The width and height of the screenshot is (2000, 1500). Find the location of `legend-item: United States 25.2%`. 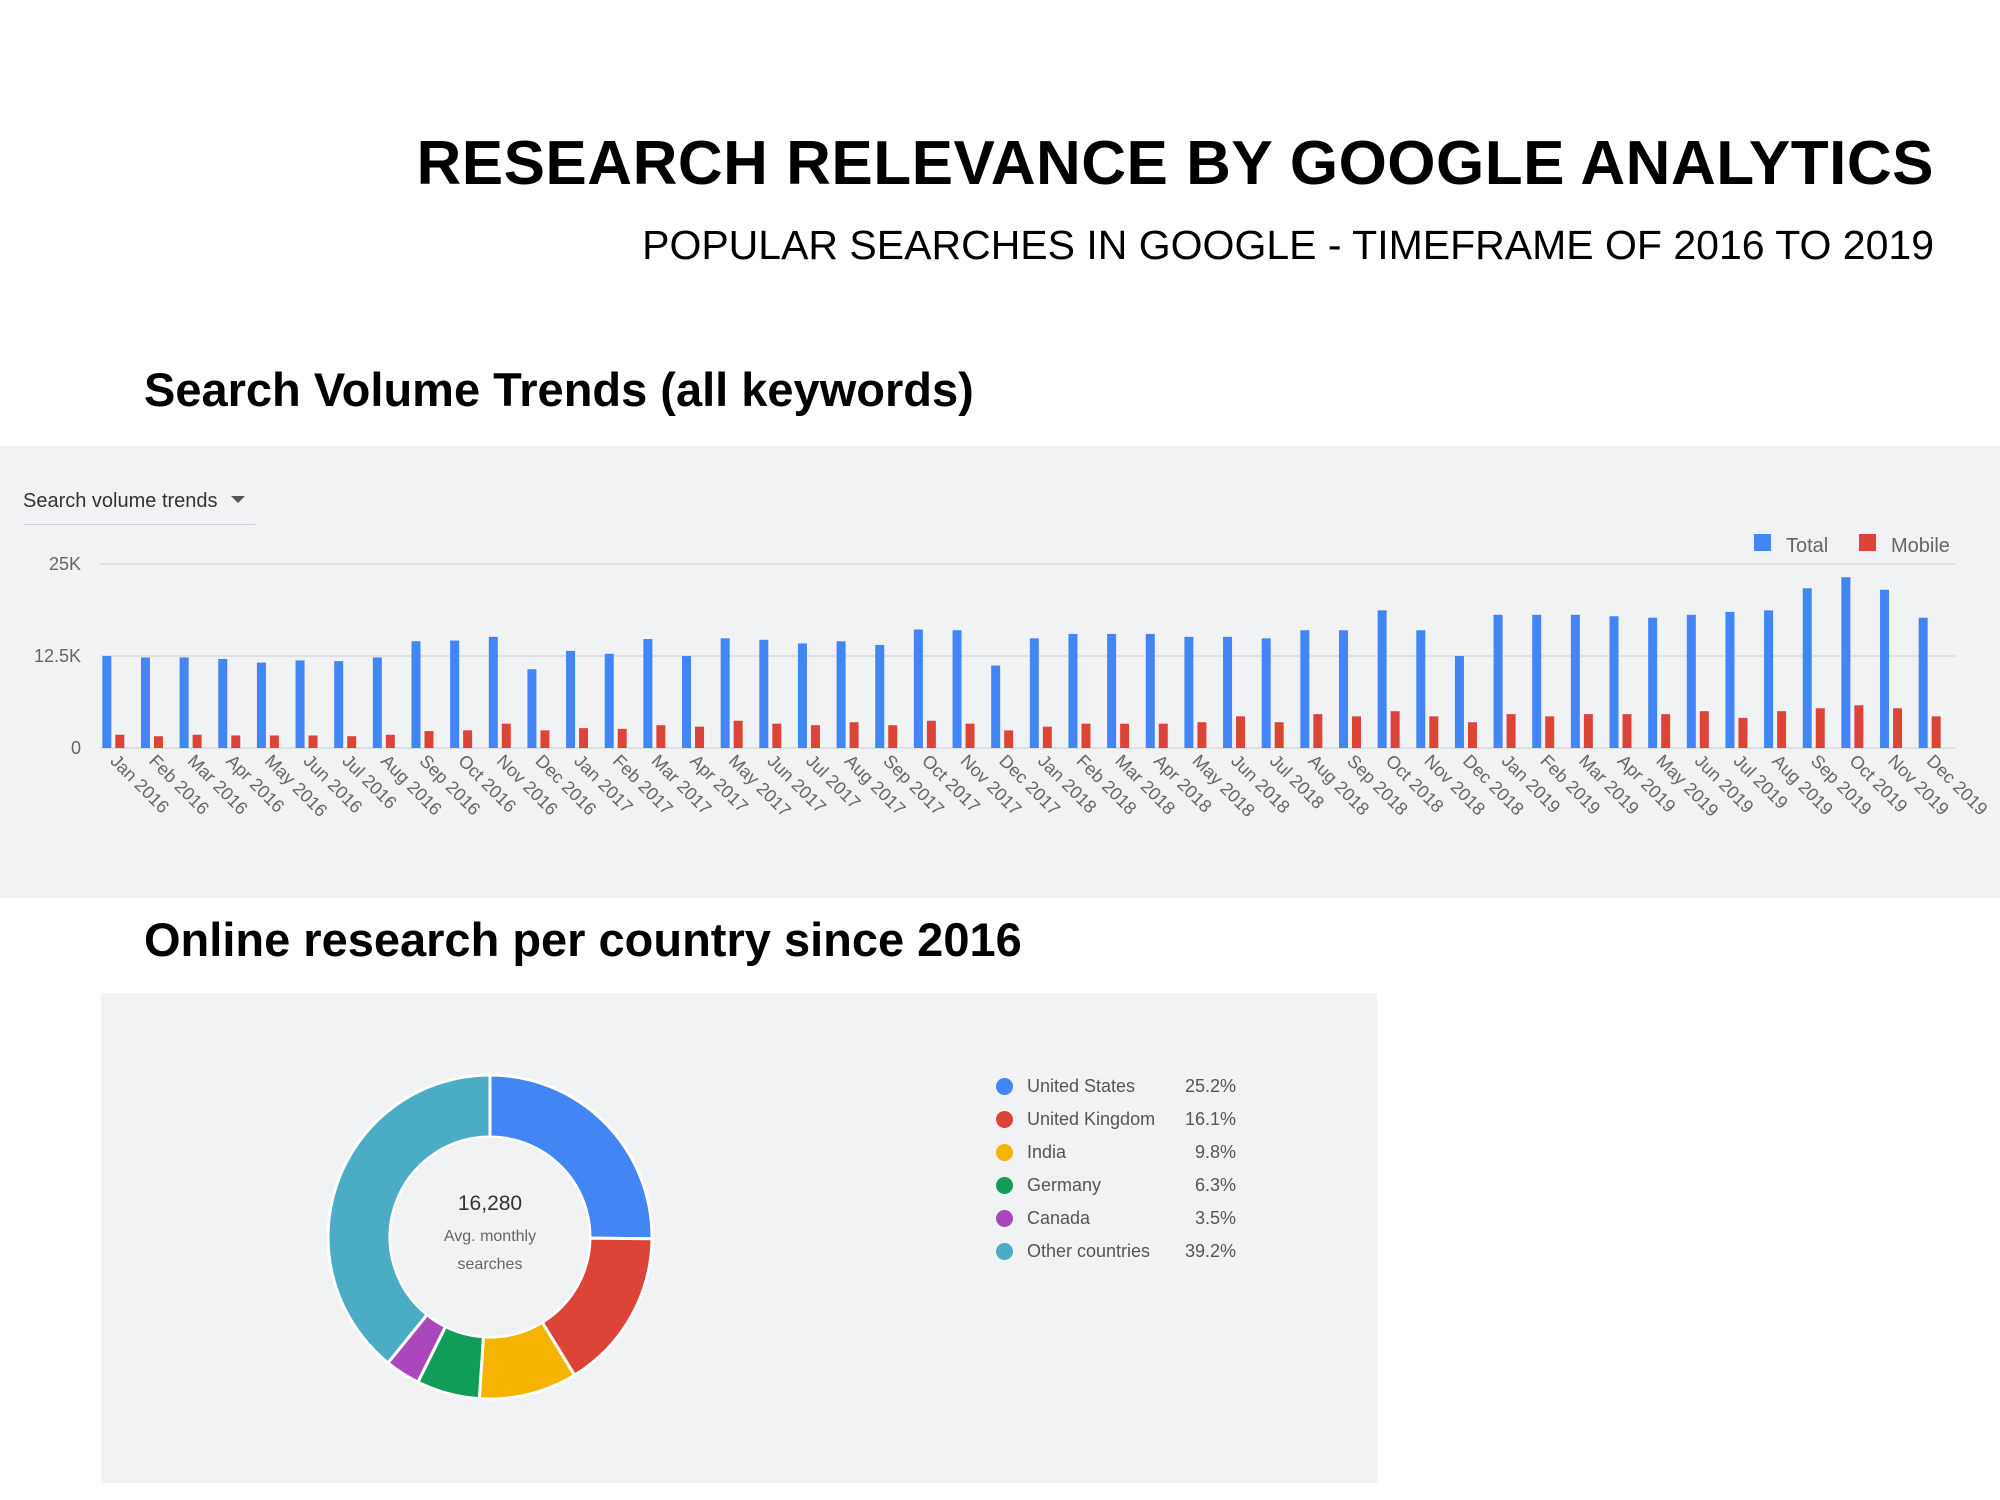

legend-item: United States 25.2% is located at coordinates (1116, 1090).